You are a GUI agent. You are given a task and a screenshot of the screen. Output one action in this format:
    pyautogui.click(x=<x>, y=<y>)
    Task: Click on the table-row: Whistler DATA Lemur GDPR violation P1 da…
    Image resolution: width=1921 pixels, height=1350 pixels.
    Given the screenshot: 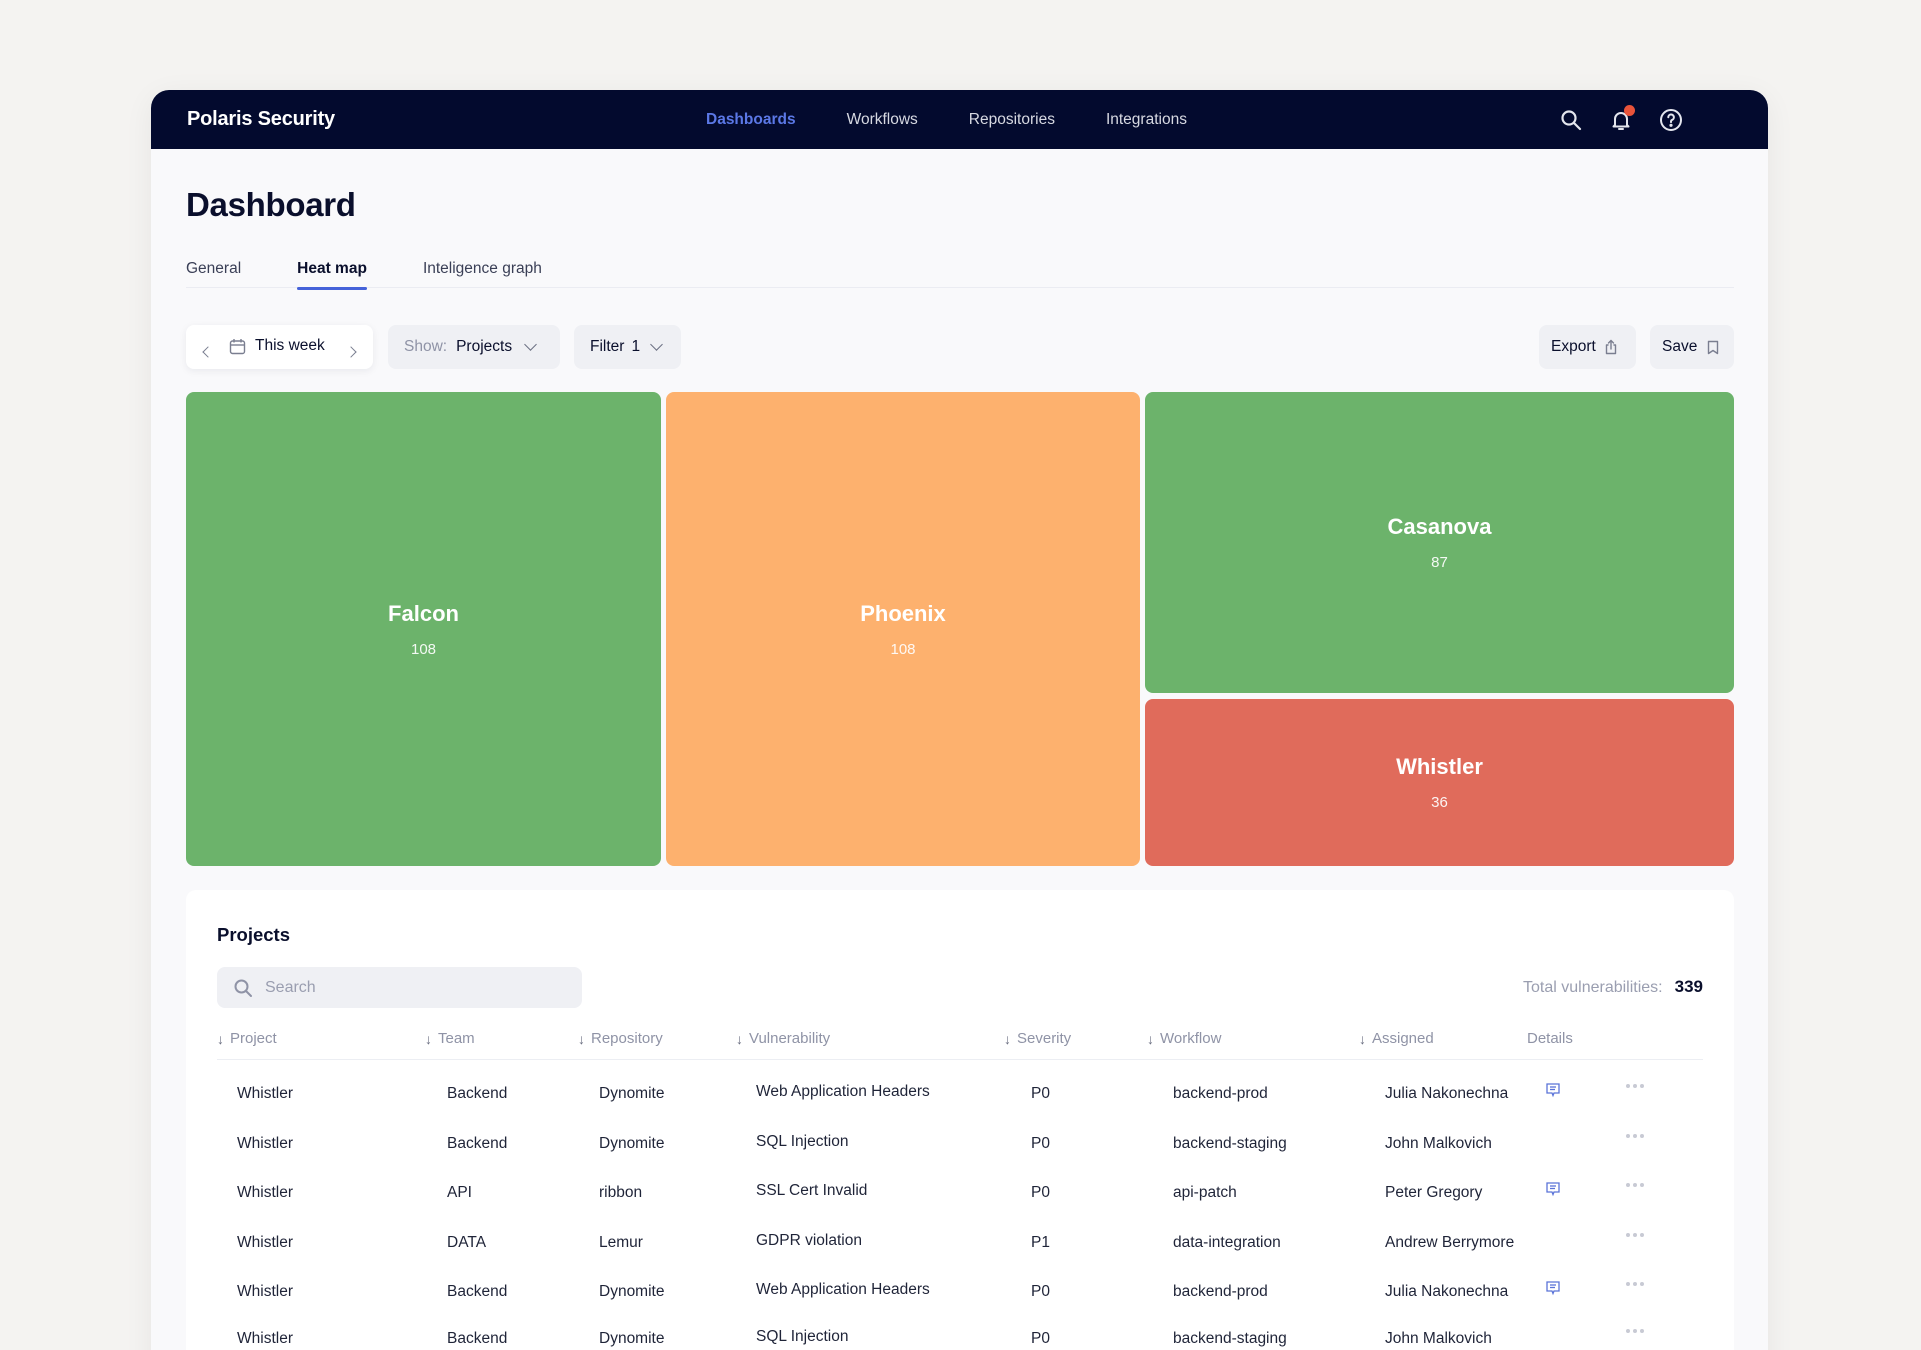 What is the action you would take?
    pyautogui.click(x=960, y=1242)
    